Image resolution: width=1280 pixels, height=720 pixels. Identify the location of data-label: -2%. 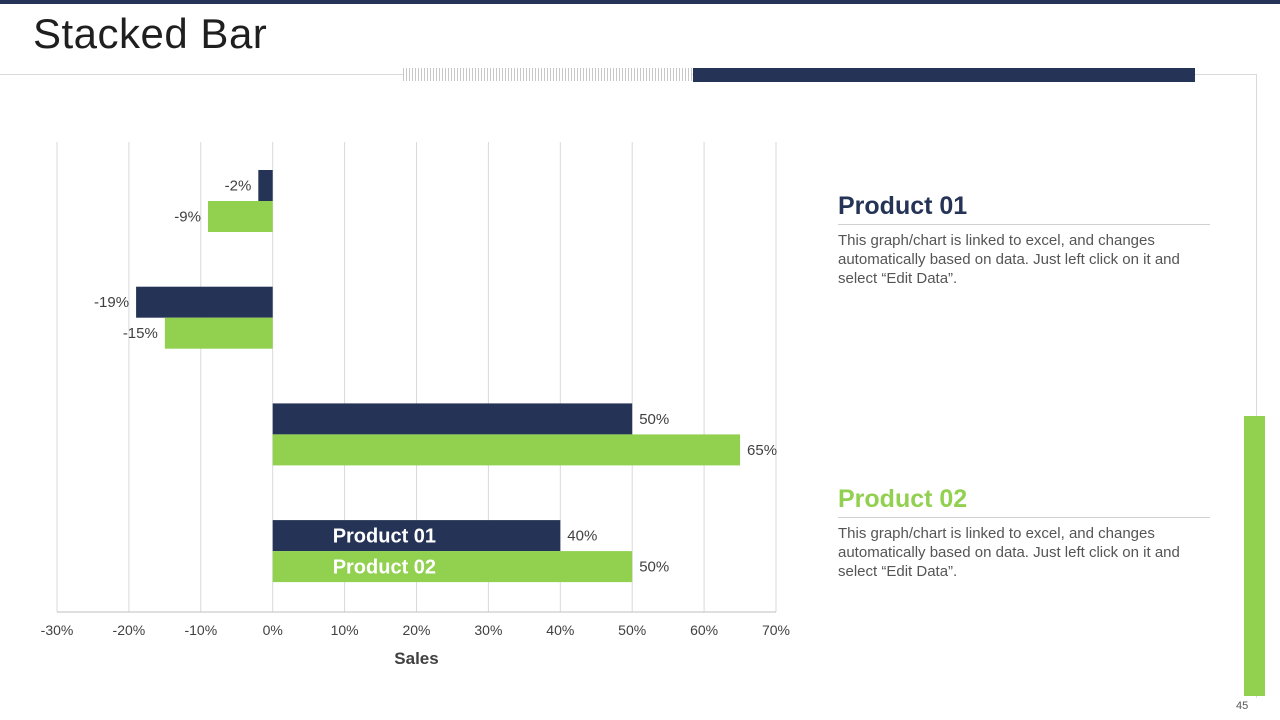
(238, 186).